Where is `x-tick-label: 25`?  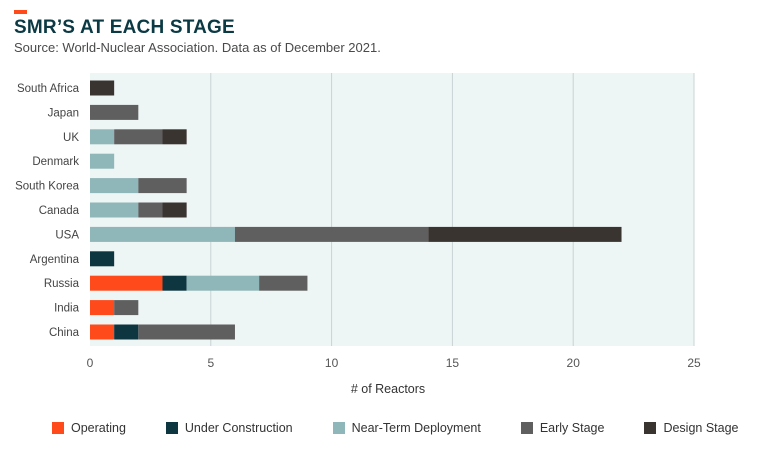
x-tick-label: 25 is located at coordinates (694, 363).